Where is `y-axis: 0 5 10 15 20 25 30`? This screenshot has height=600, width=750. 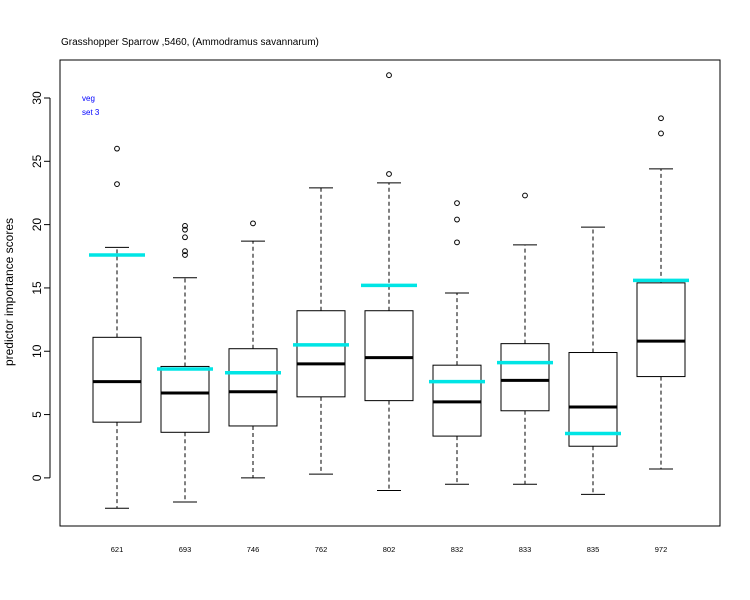
y-axis: 0 5 10 15 20 25 30 is located at coordinates (40, 286).